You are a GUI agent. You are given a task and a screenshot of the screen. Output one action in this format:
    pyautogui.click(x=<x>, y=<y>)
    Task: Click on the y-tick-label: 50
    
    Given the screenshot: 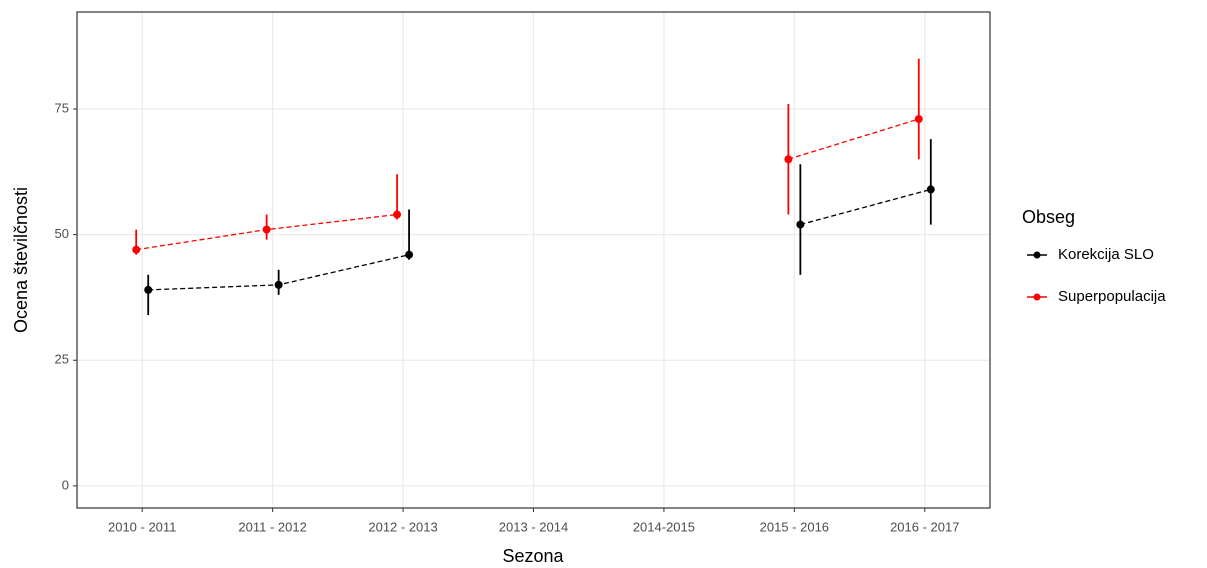 What is the action you would take?
    pyautogui.click(x=62, y=233)
    